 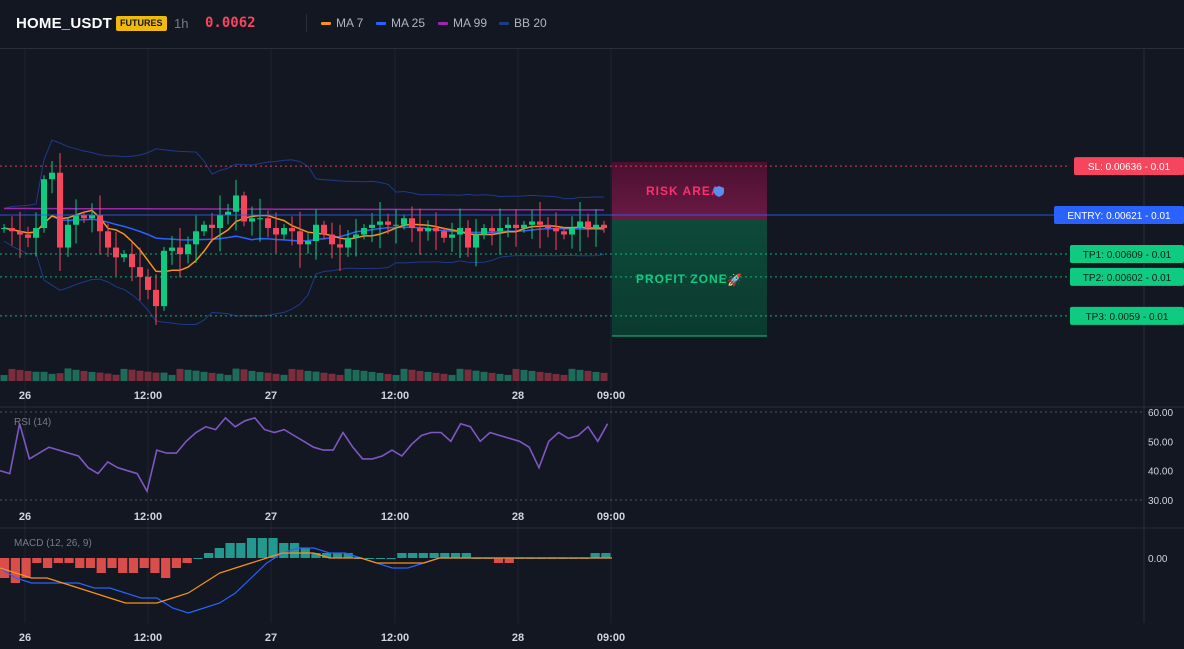 What do you see at coordinates (462, 23) in the screenshot?
I see `legend-ma99: MA 99` at bounding box center [462, 23].